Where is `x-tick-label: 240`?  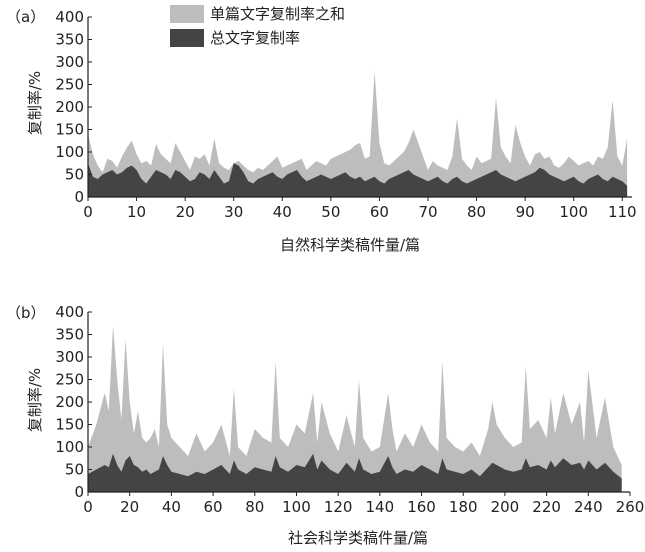
x-tick-label: 240 is located at coordinates (588, 507).